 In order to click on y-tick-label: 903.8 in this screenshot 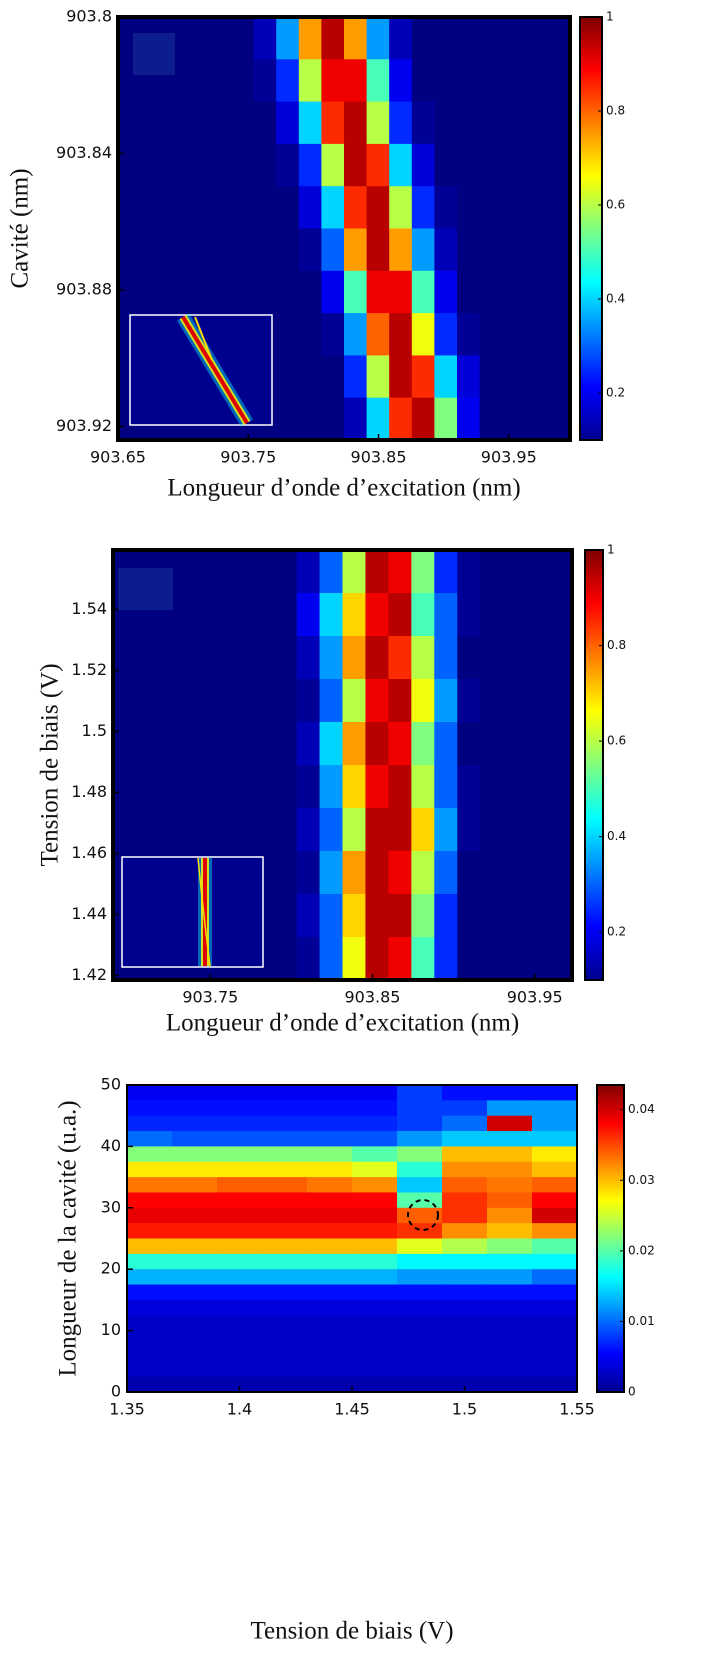, I will do `click(89, 16)`.